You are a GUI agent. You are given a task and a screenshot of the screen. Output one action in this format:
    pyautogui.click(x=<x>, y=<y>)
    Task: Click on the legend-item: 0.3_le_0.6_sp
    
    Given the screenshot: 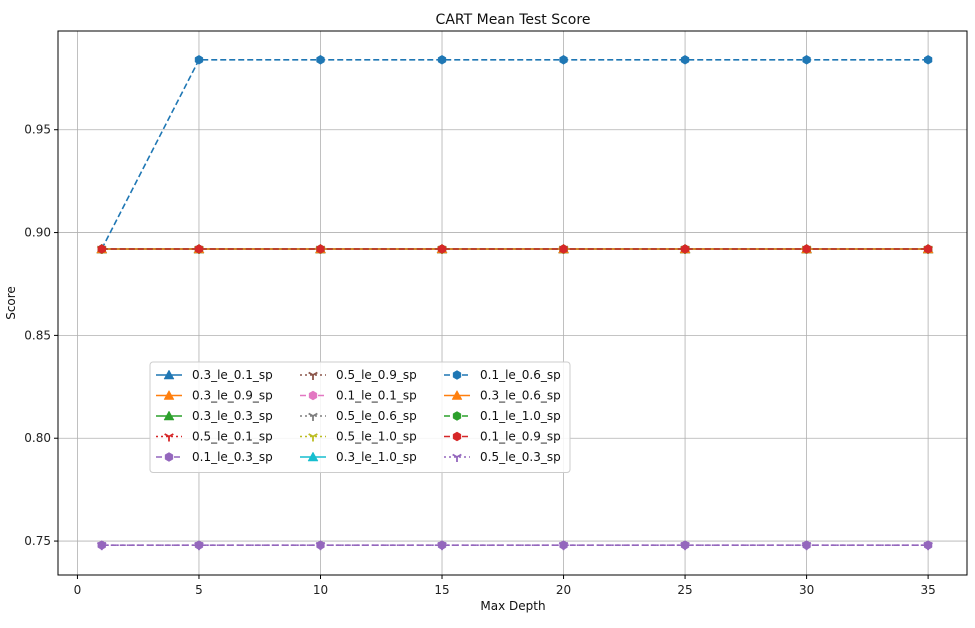 What is the action you would take?
    pyautogui.click(x=502, y=396)
    